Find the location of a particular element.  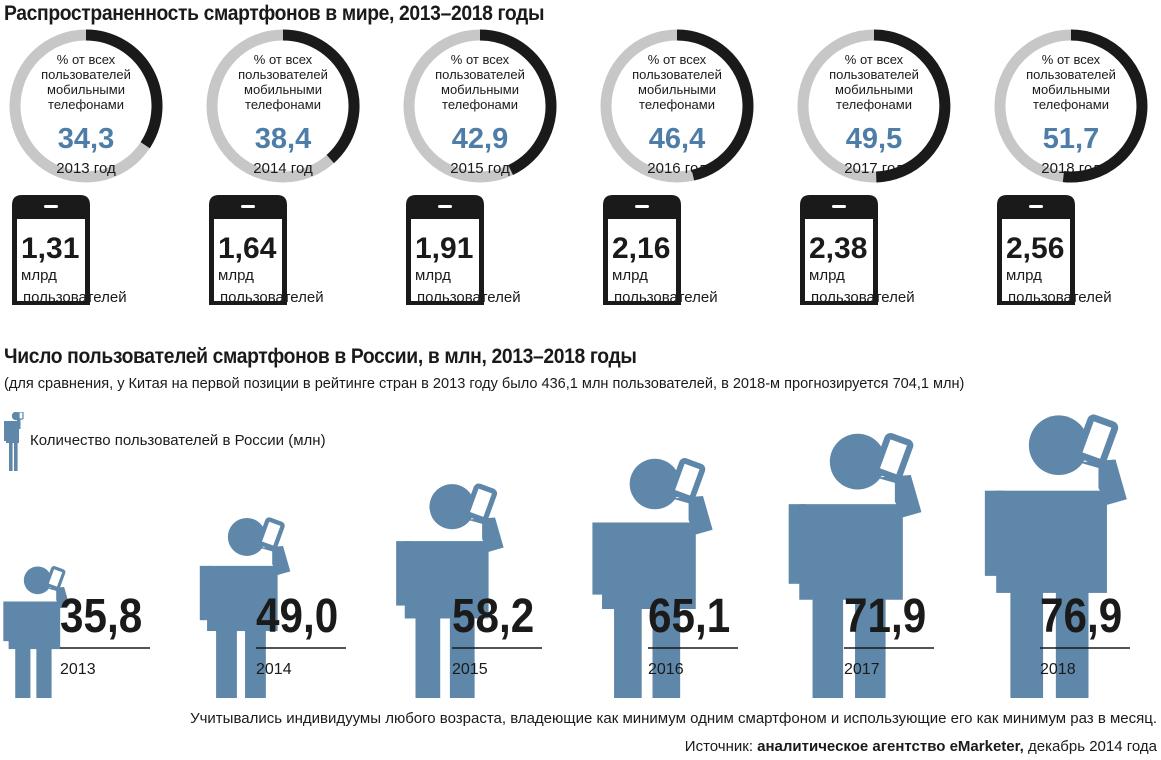

value-label: 76,9 is located at coordinates (1081, 615).